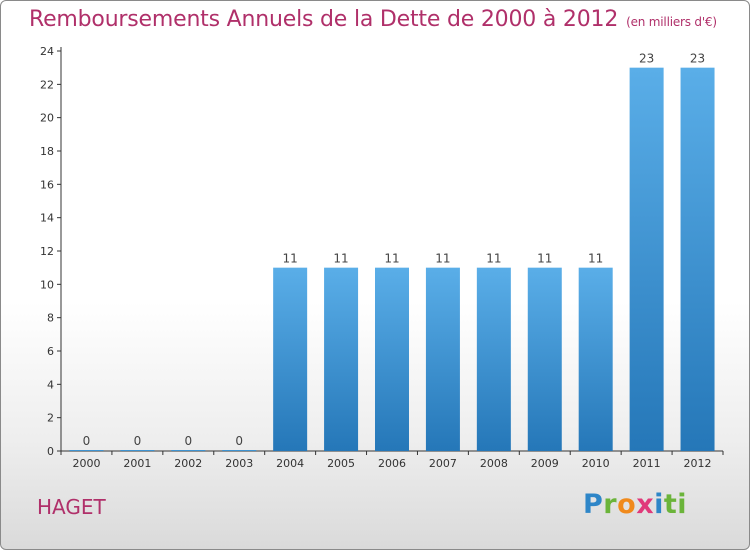 This screenshot has height=550, width=750. Describe the element at coordinates (239, 463) in the screenshot. I see `x-tick-label: 2003` at that location.